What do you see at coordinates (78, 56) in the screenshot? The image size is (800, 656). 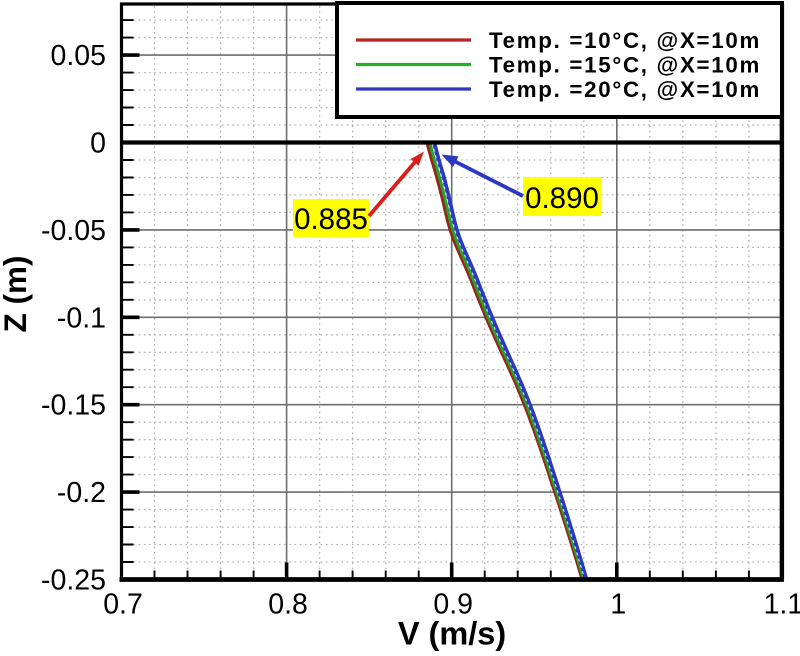 I see `svg-text: 0.05` at bounding box center [78, 56].